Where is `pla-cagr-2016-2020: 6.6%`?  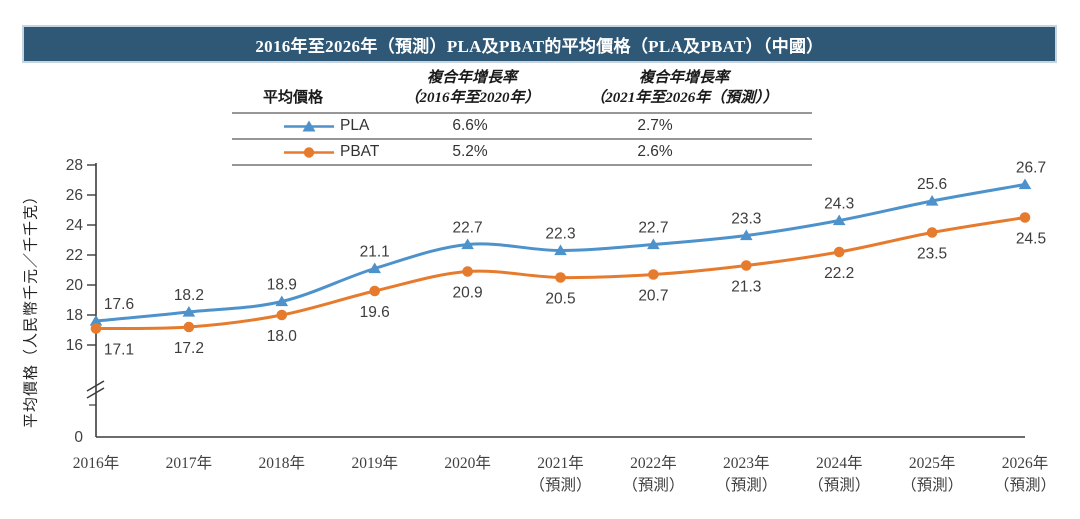
pla-cagr-2016-2020: 6.6% is located at coordinates (470, 125).